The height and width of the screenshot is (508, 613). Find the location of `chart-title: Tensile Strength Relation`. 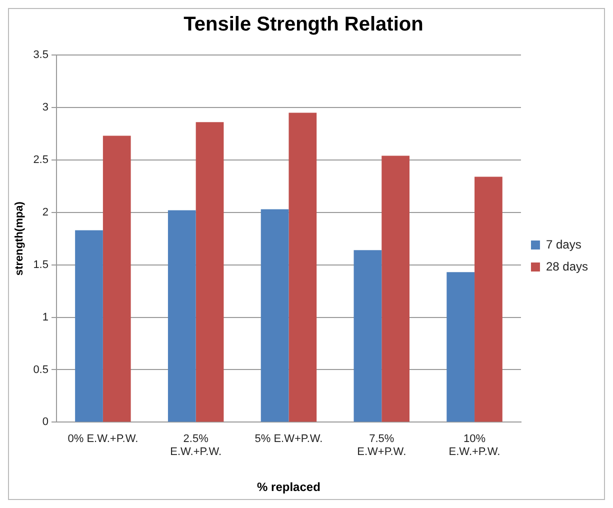

chart-title: Tensile Strength Relation is located at coordinates (304, 25).